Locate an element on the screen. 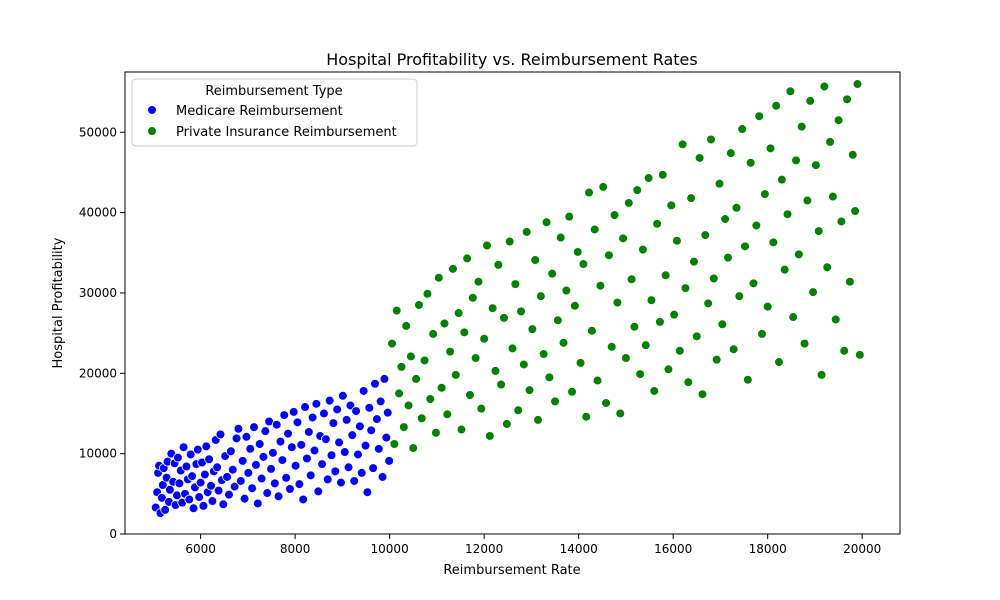  x-axis-ticks: 6000 8000 10000 12000 14000 16000 18000 20000 is located at coordinates (533, 545).